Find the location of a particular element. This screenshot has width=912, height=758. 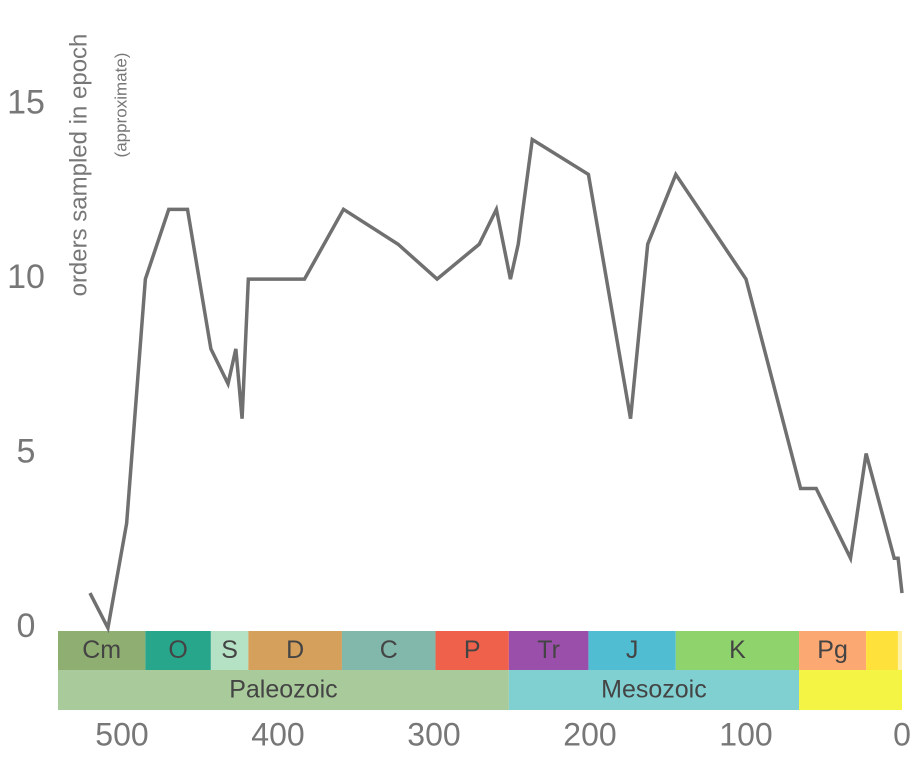

period-label: Pg is located at coordinates (832, 650).